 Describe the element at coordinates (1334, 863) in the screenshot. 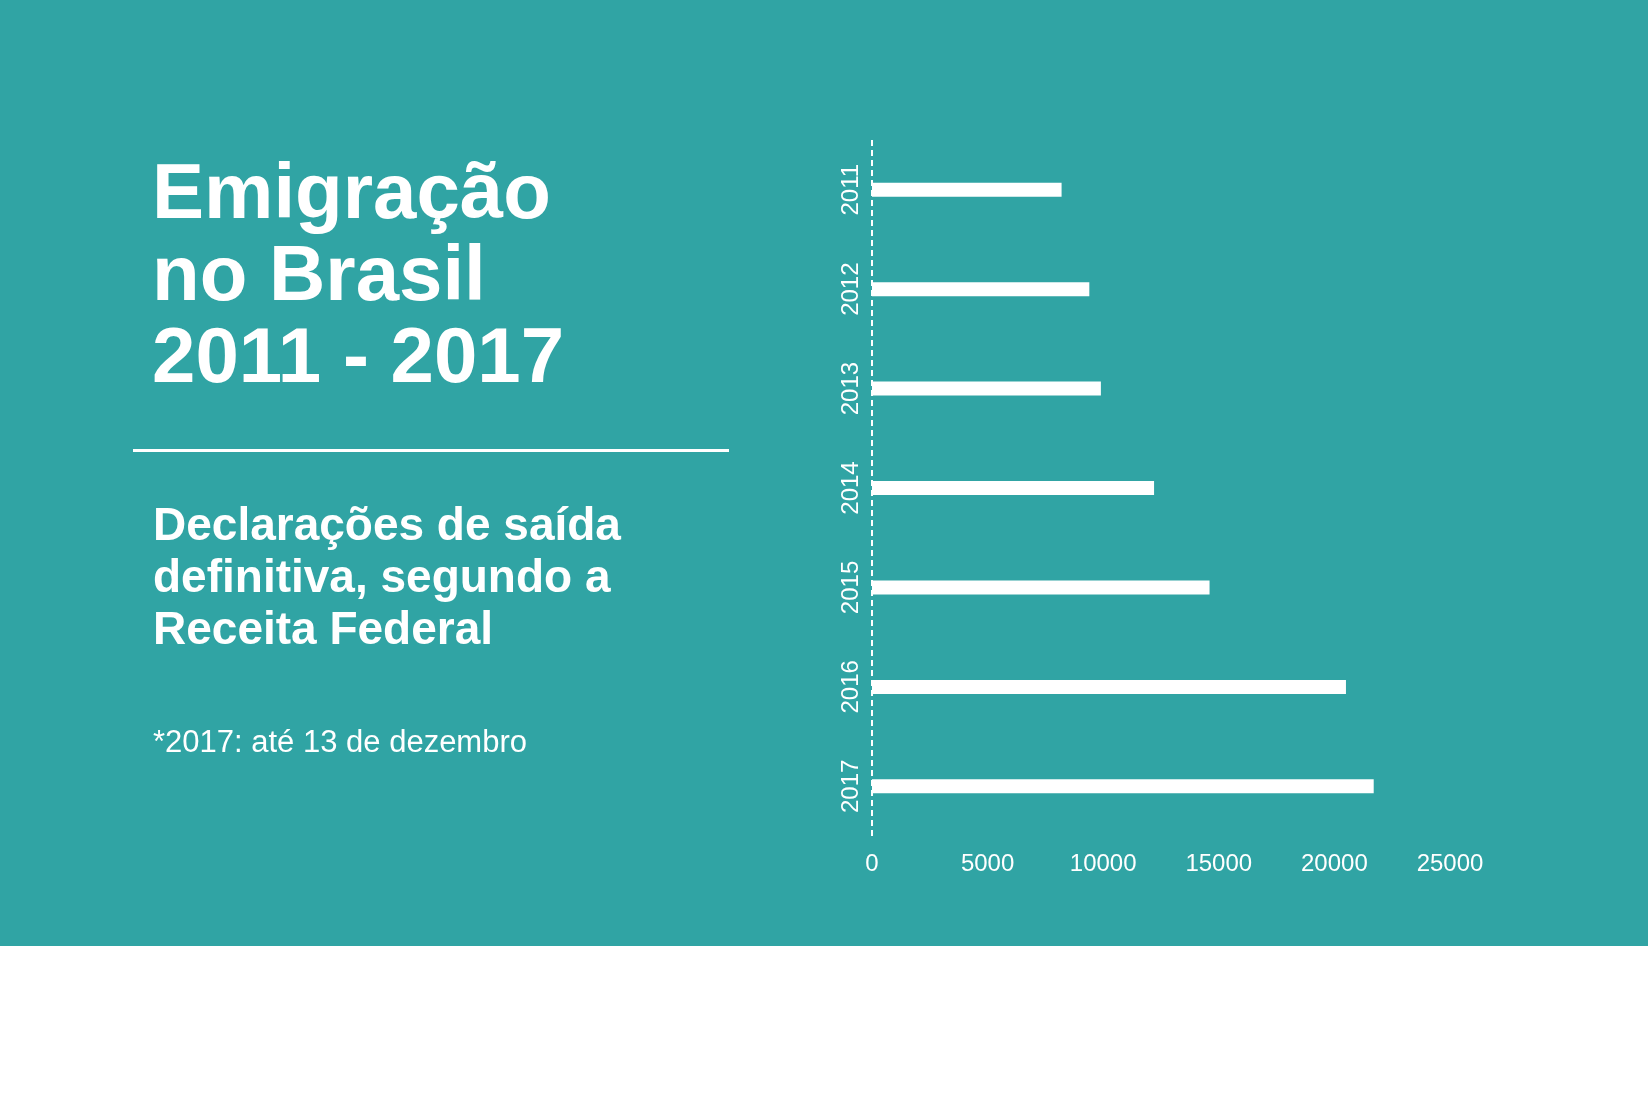

I see `x-tick-label: 20000` at that location.